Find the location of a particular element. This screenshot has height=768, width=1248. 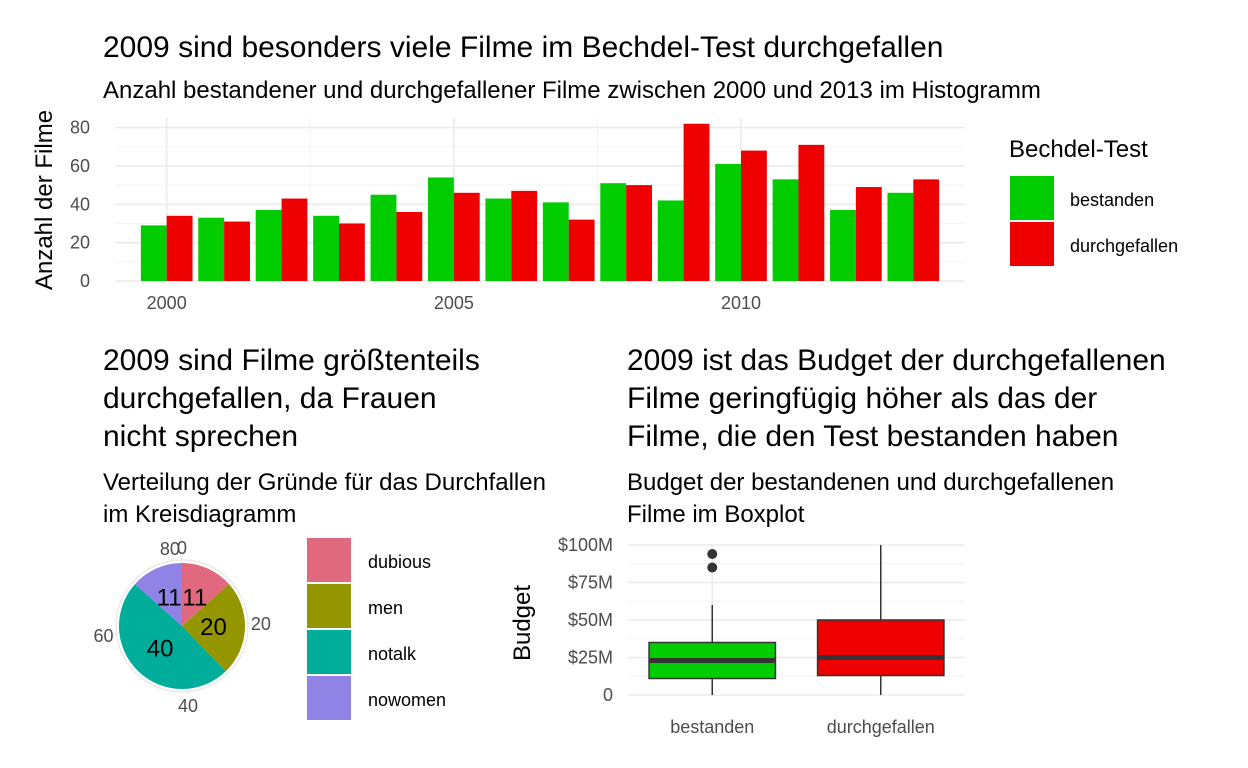

pie-slice-labels: 11 20 40 11 is located at coordinates (187, 623).